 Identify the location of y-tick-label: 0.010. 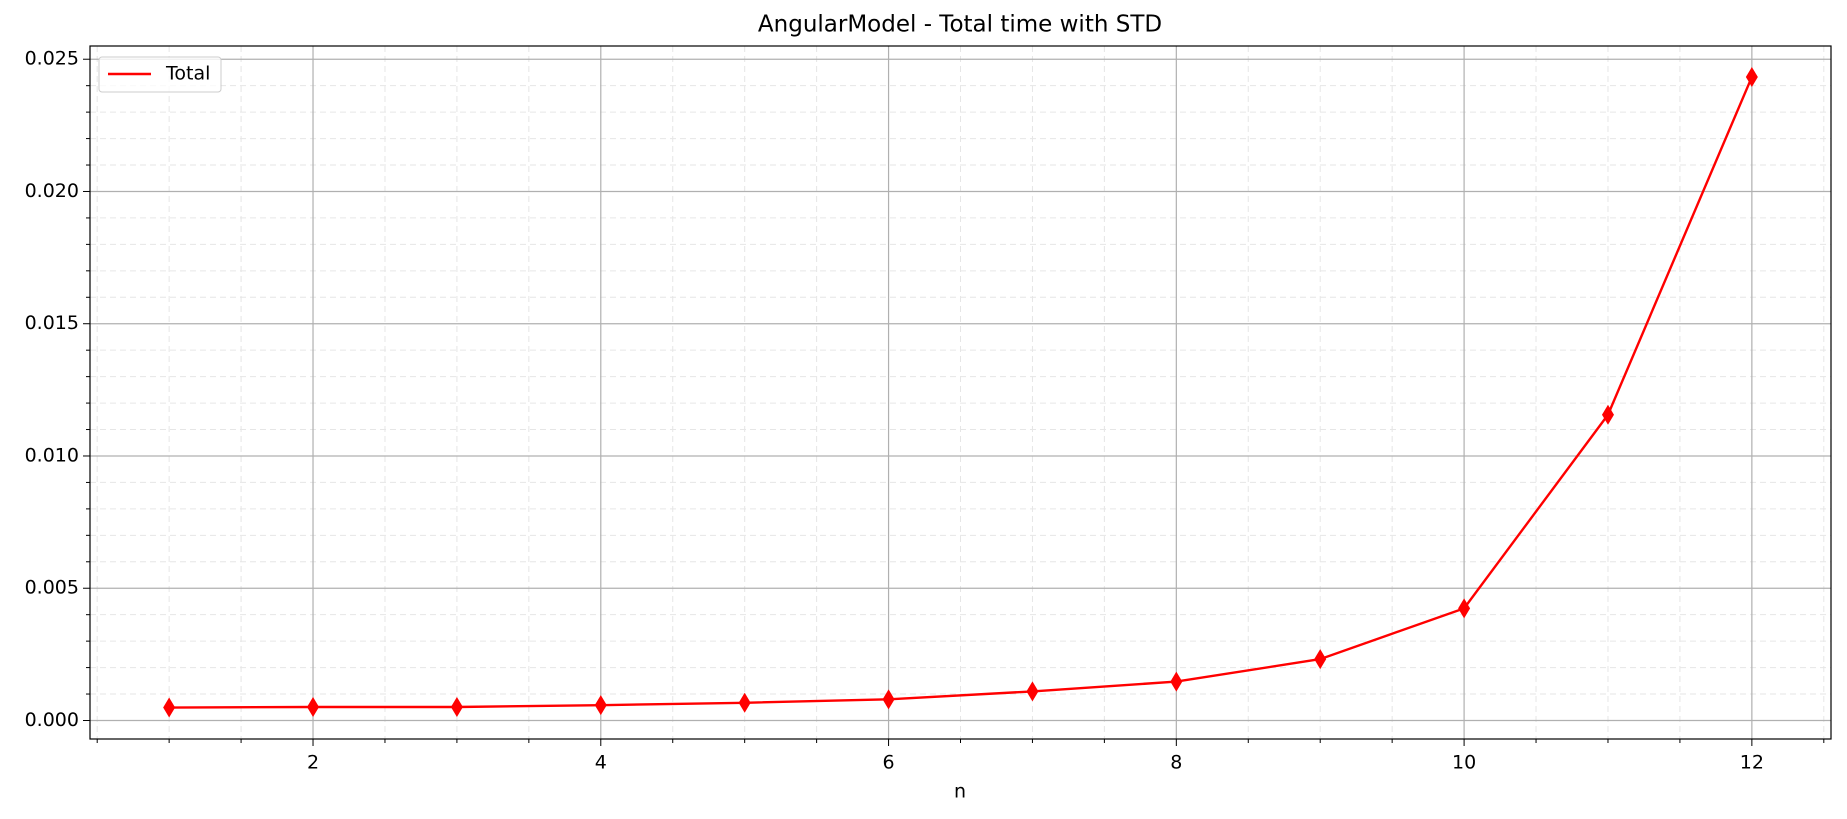
(52, 455).